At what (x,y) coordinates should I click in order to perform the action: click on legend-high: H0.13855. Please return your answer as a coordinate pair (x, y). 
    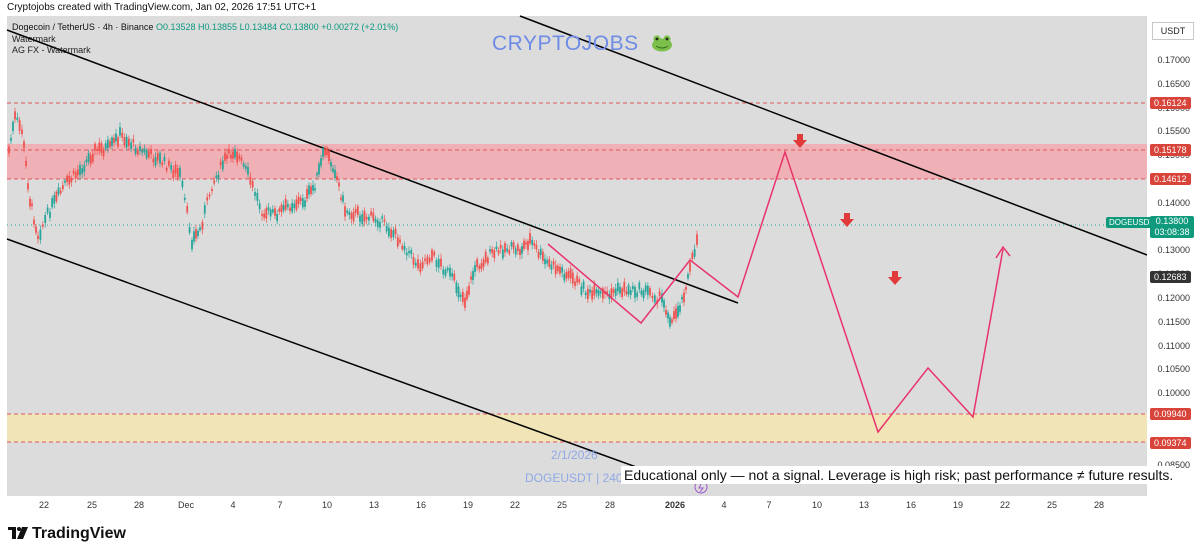
    Looking at the image, I should click on (218, 27).